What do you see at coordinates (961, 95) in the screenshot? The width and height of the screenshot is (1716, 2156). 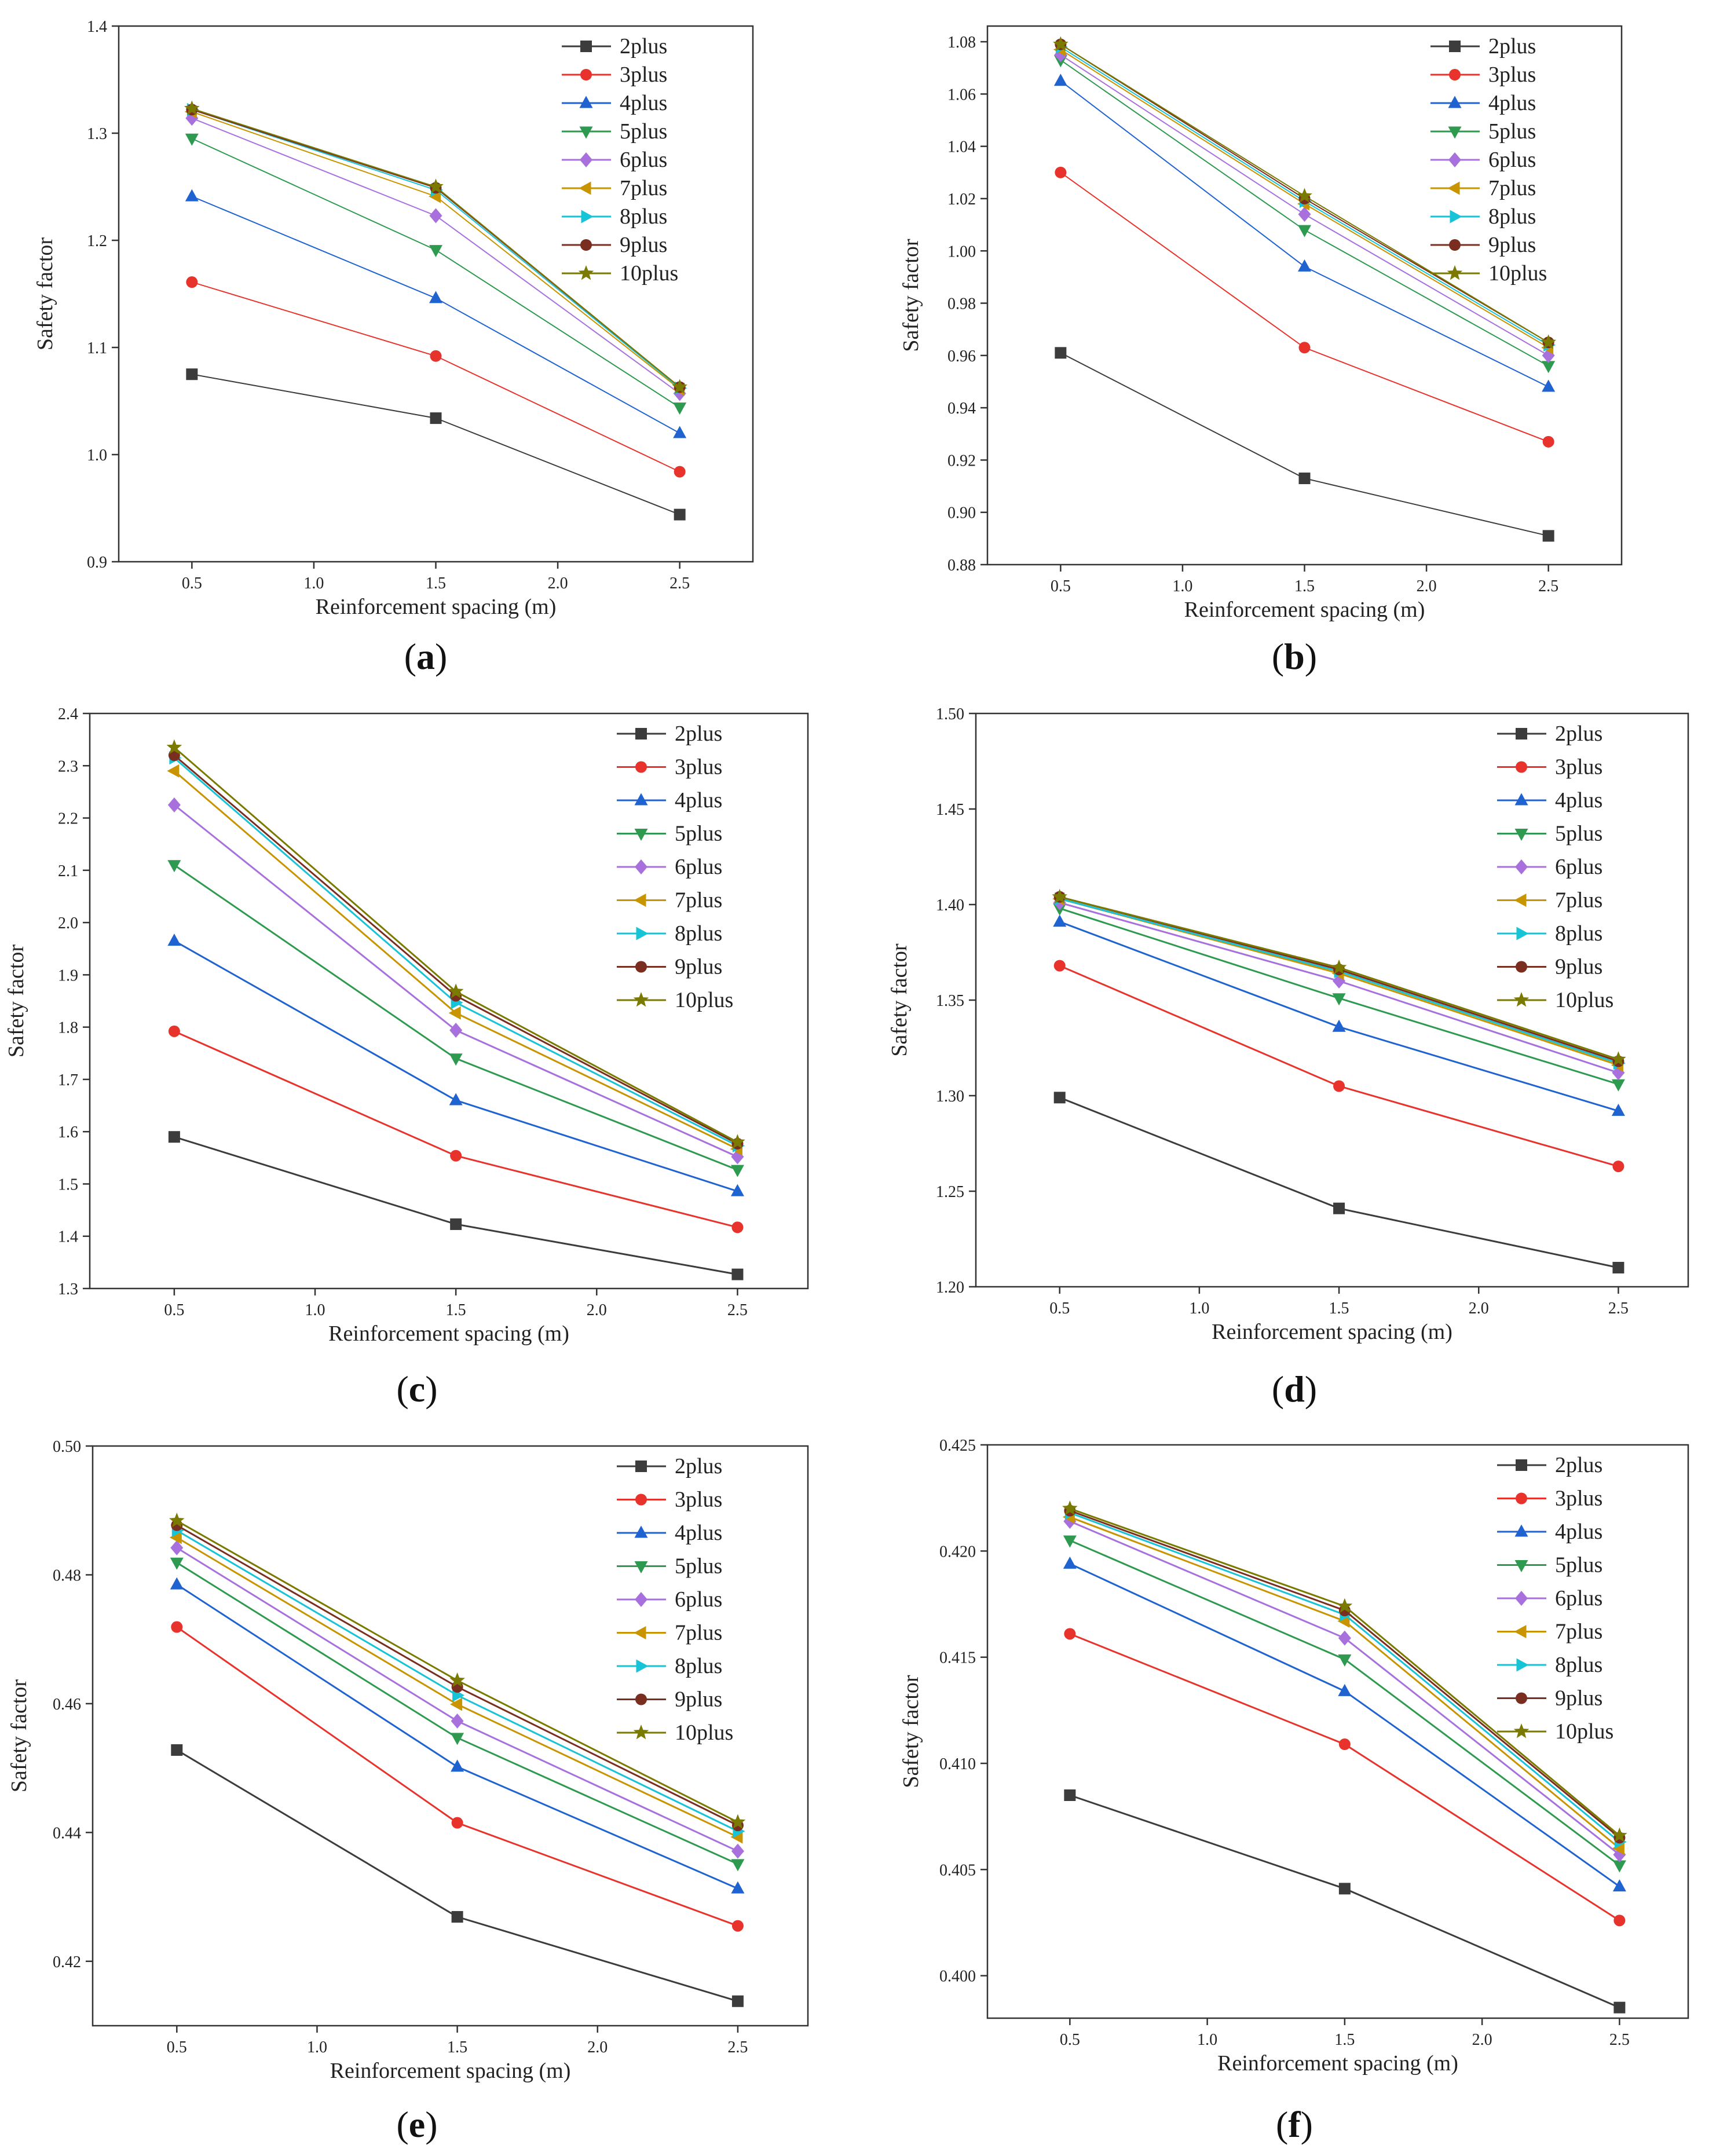 I see `y-tick-label: 1.06` at bounding box center [961, 95].